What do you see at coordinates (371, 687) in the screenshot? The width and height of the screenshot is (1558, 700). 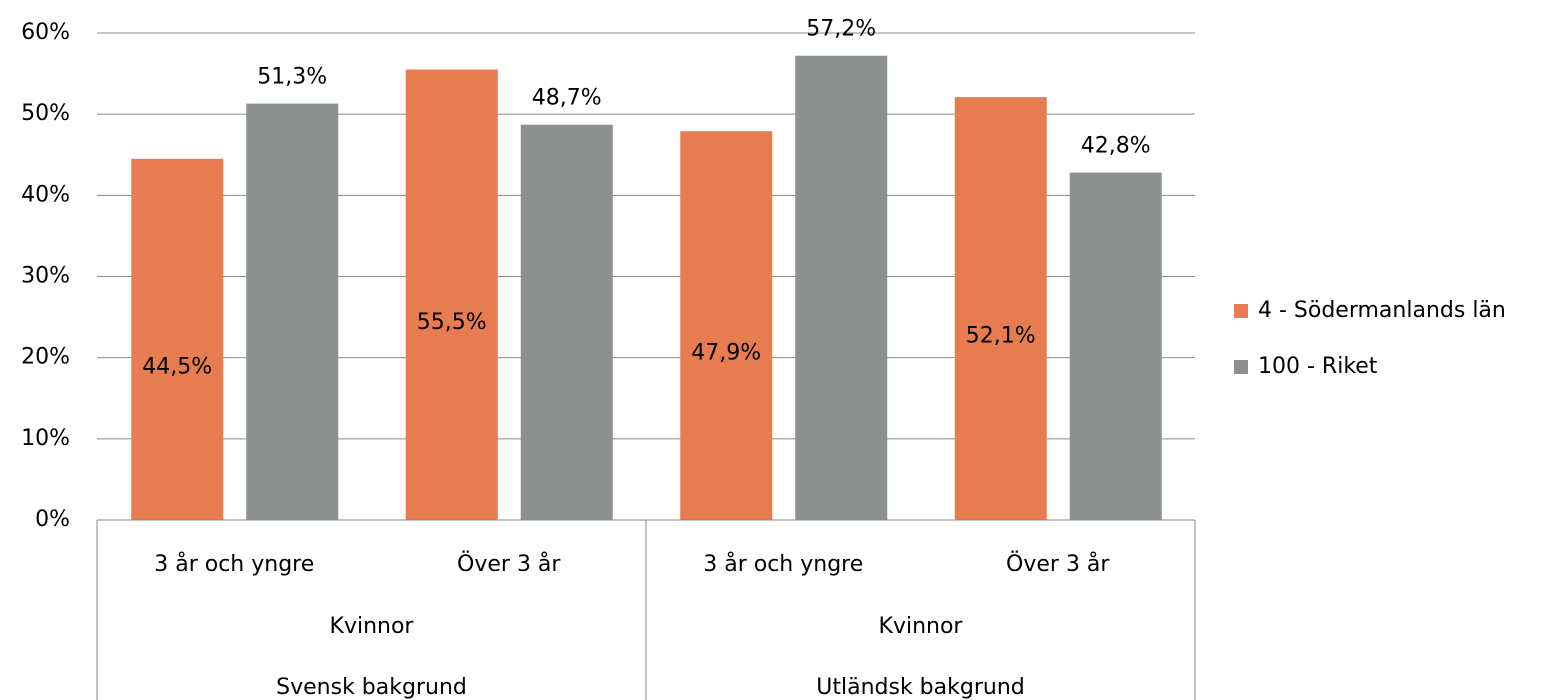 I see `category-group-label: Svensk bakgrund` at bounding box center [371, 687].